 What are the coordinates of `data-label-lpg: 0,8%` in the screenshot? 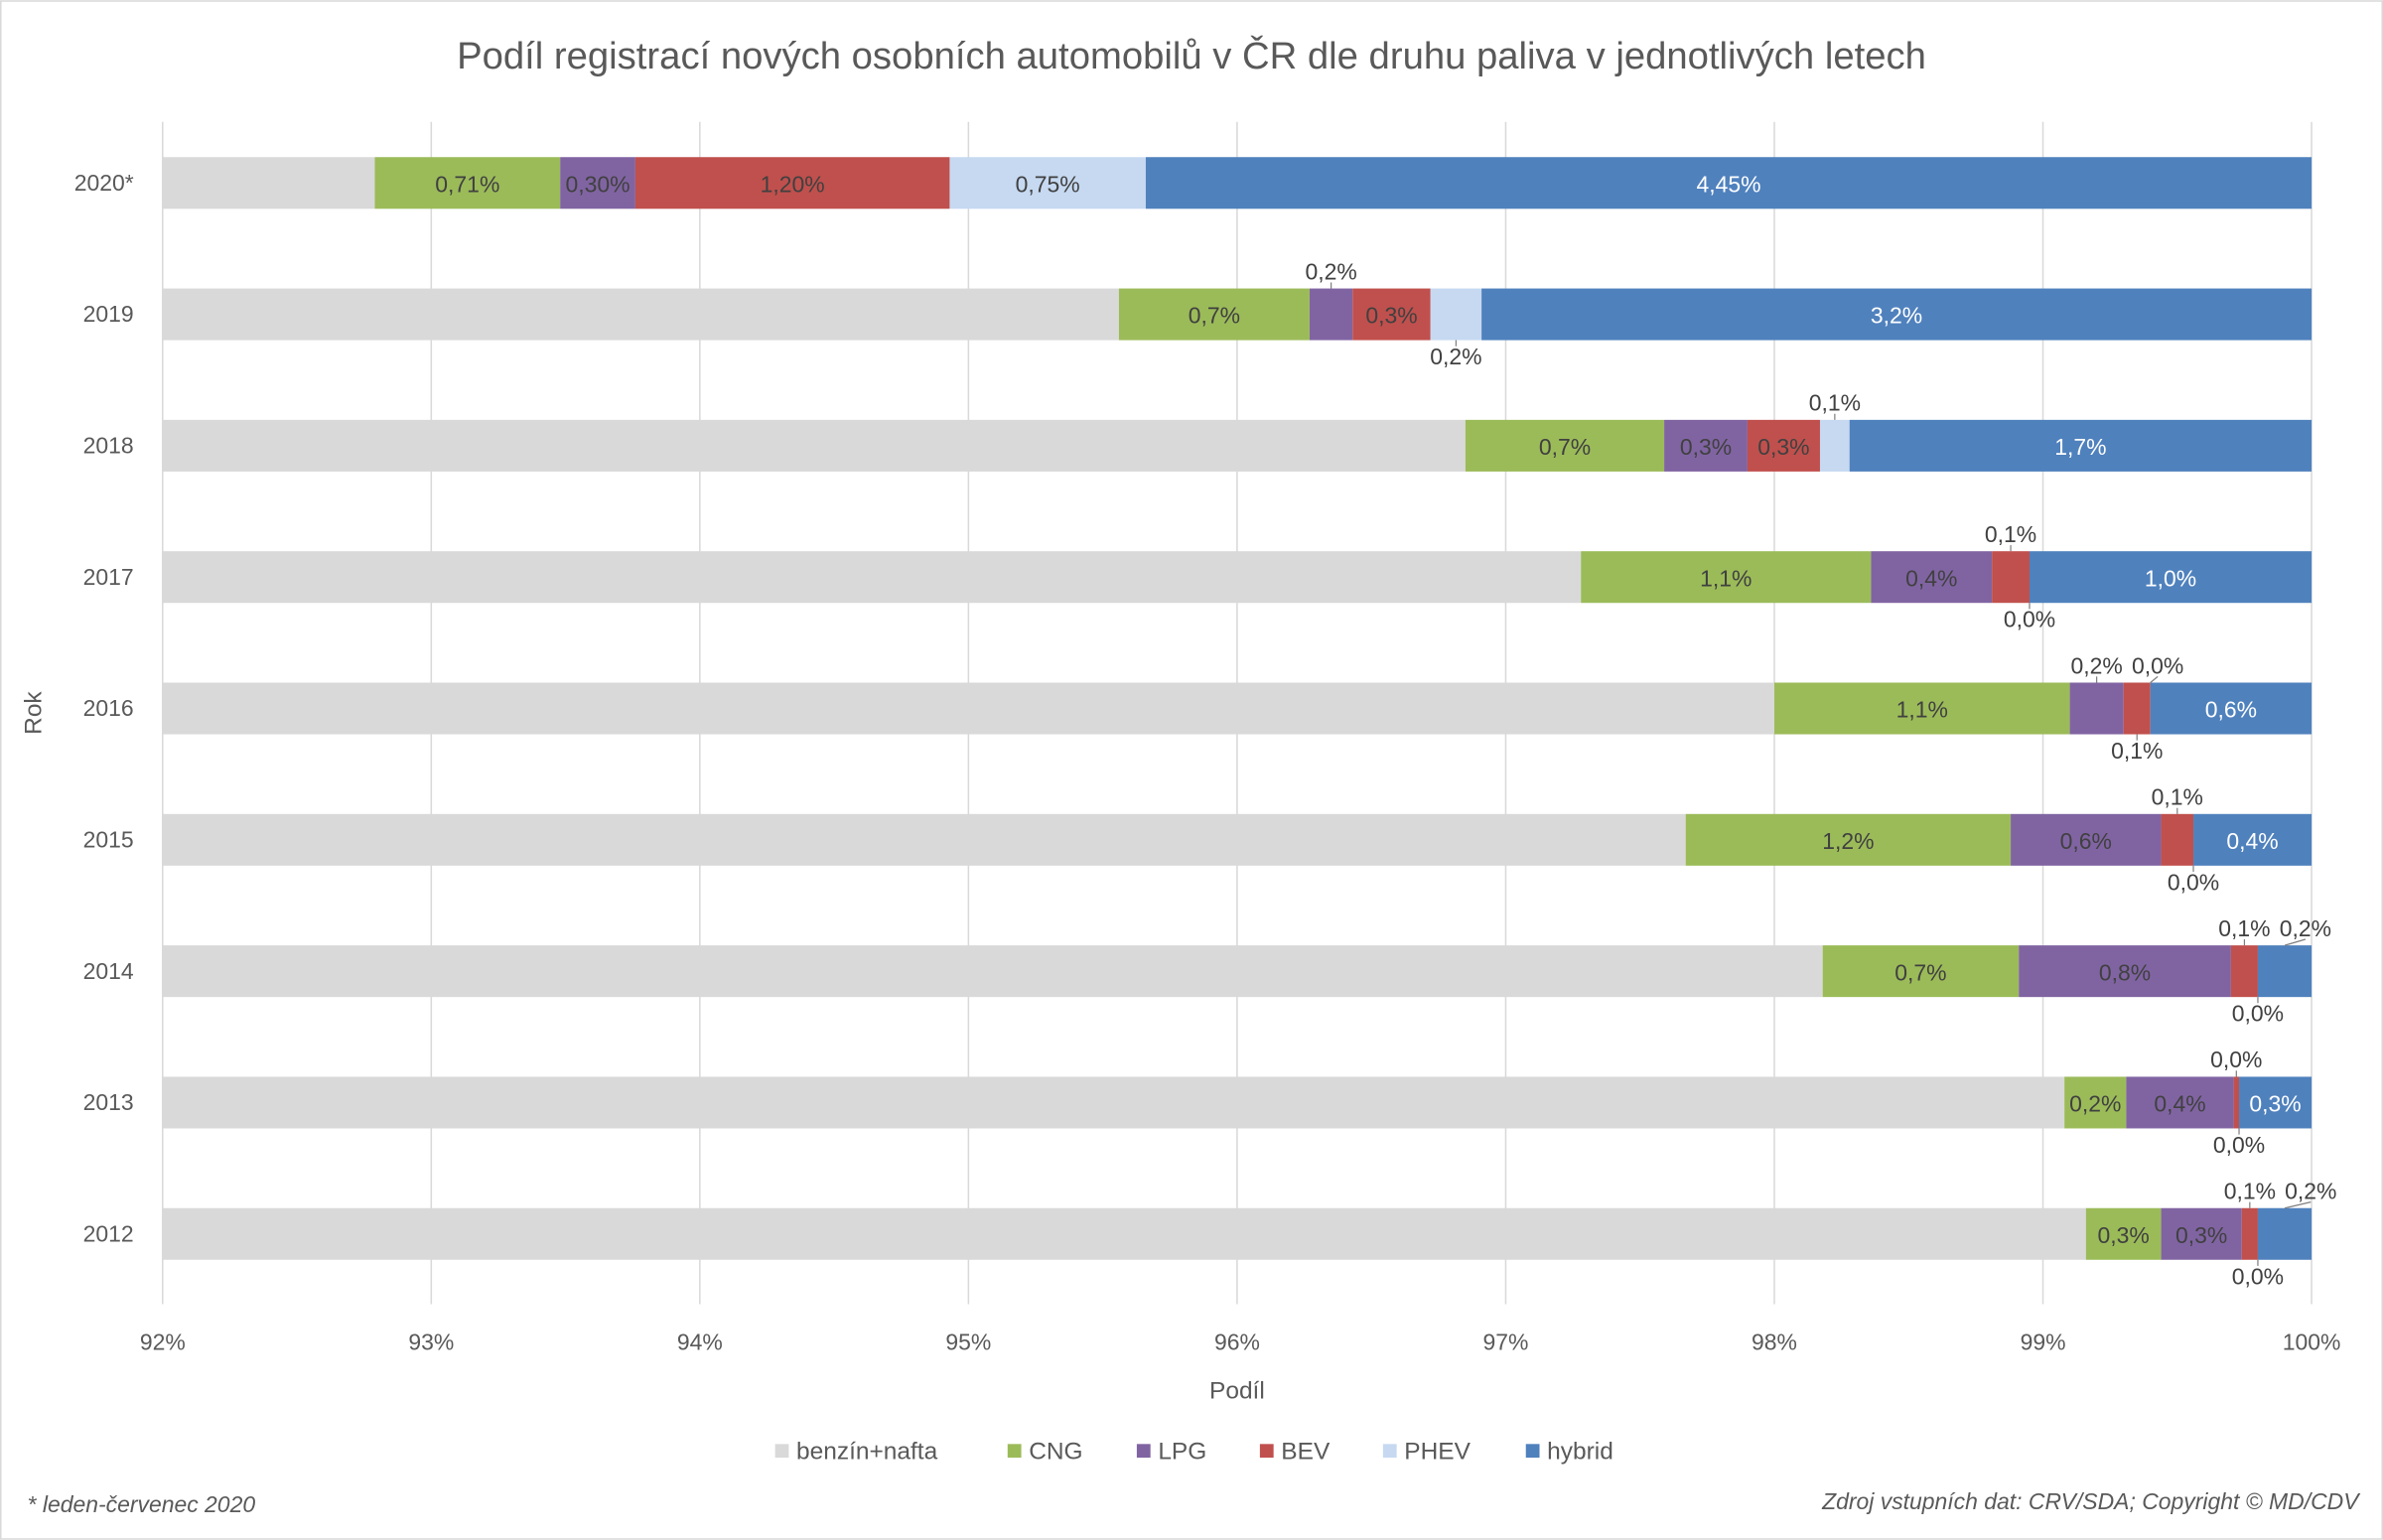 It's located at (2125, 972).